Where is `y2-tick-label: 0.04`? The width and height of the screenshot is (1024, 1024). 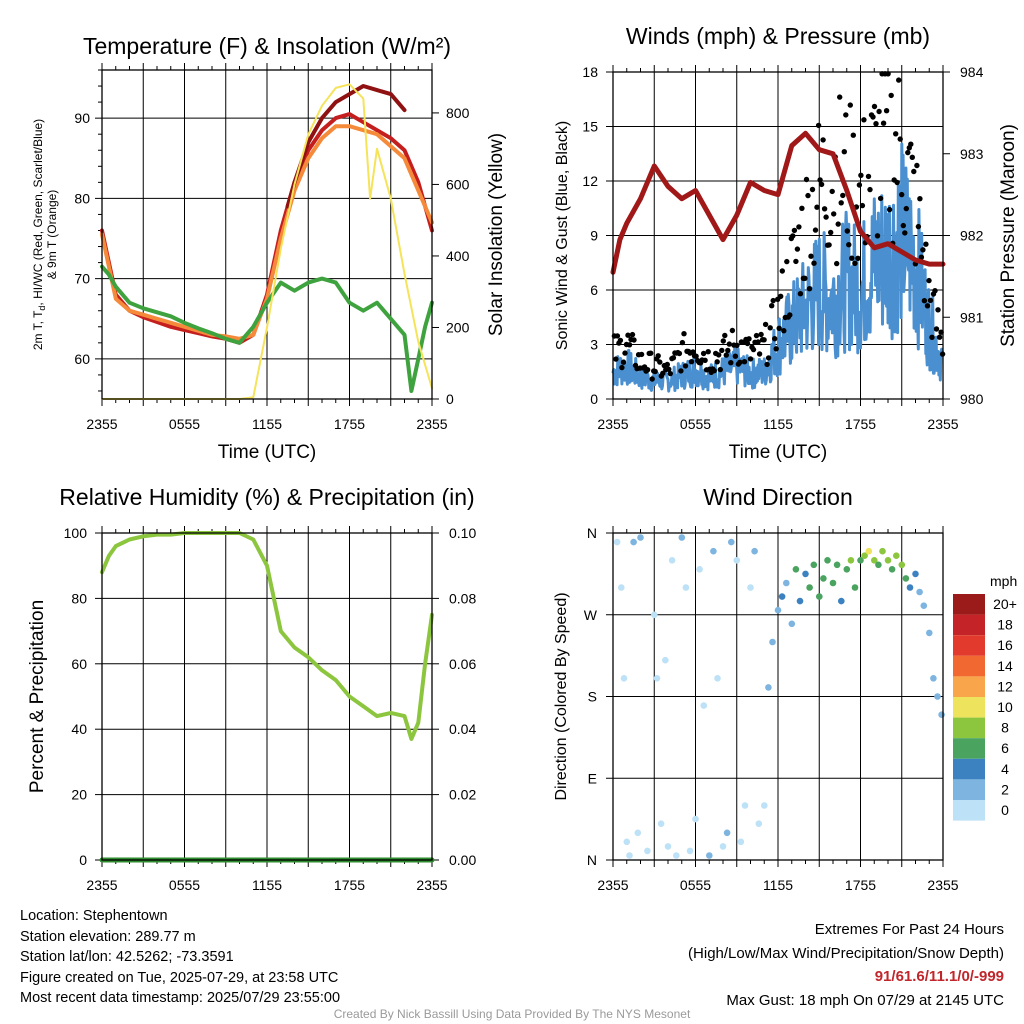 y2-tick-label: 0.04 is located at coordinates (462, 729).